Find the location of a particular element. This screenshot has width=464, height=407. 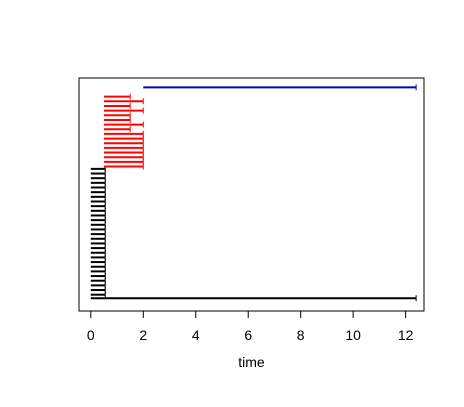

x-tick-label-6: 12 is located at coordinates (406, 335).